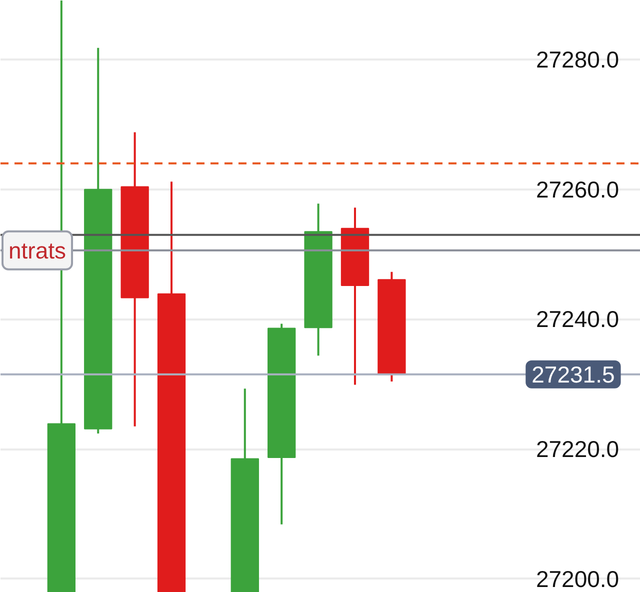 This screenshot has width=640, height=592. What do you see at coordinates (37, 250) in the screenshot?
I see `ref-line-label: ntrats` at bounding box center [37, 250].